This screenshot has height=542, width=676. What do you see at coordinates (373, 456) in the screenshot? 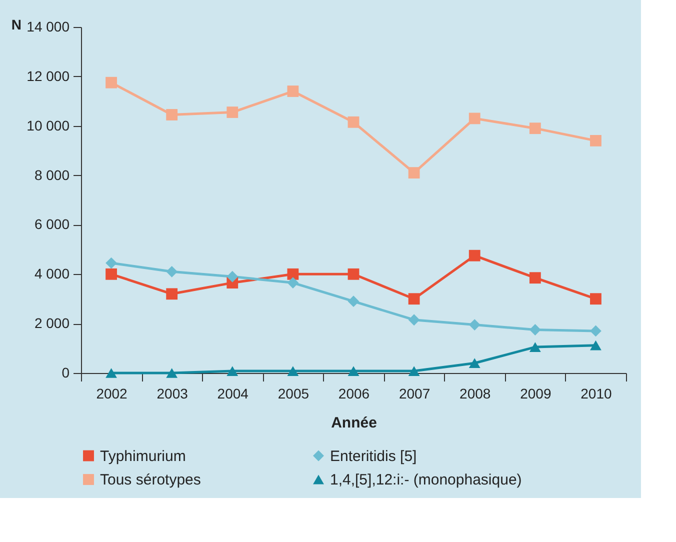
I see `legend-label: Enteritidis [5]` at bounding box center [373, 456].